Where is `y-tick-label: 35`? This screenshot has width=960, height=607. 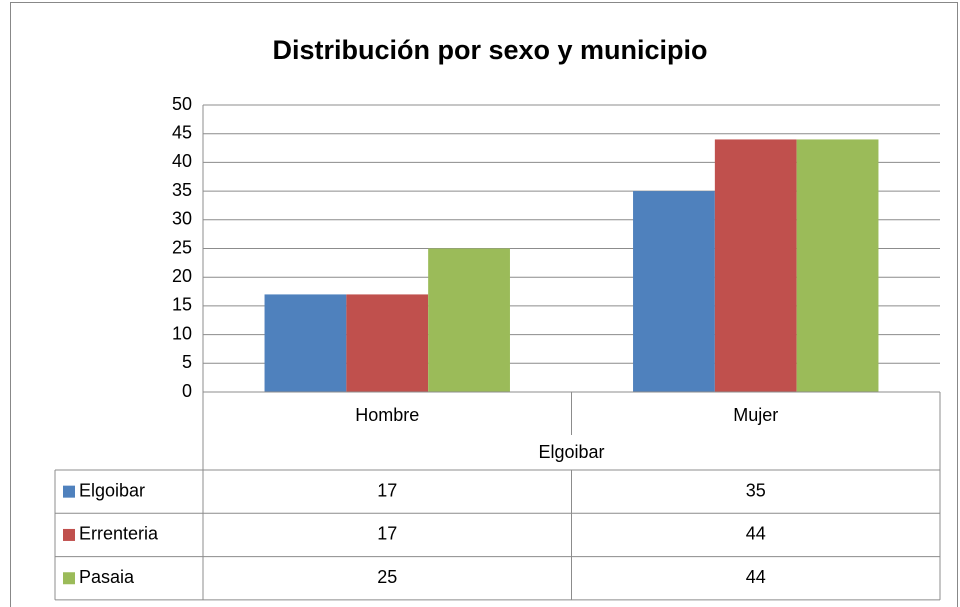
y-tick-label: 35 is located at coordinates (182, 190).